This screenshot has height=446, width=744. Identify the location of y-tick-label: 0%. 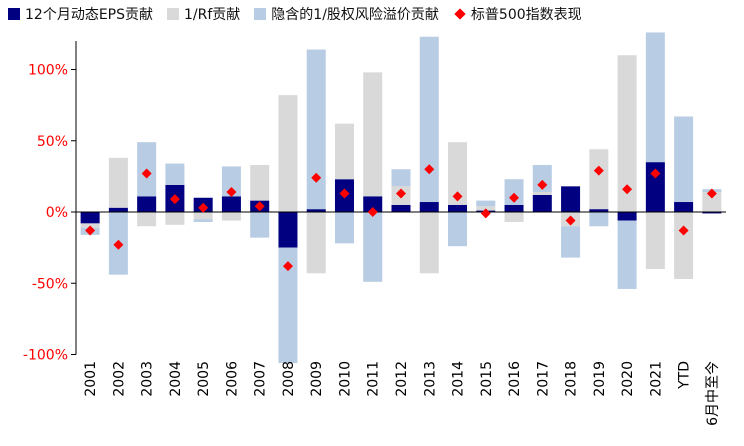
(57, 213).